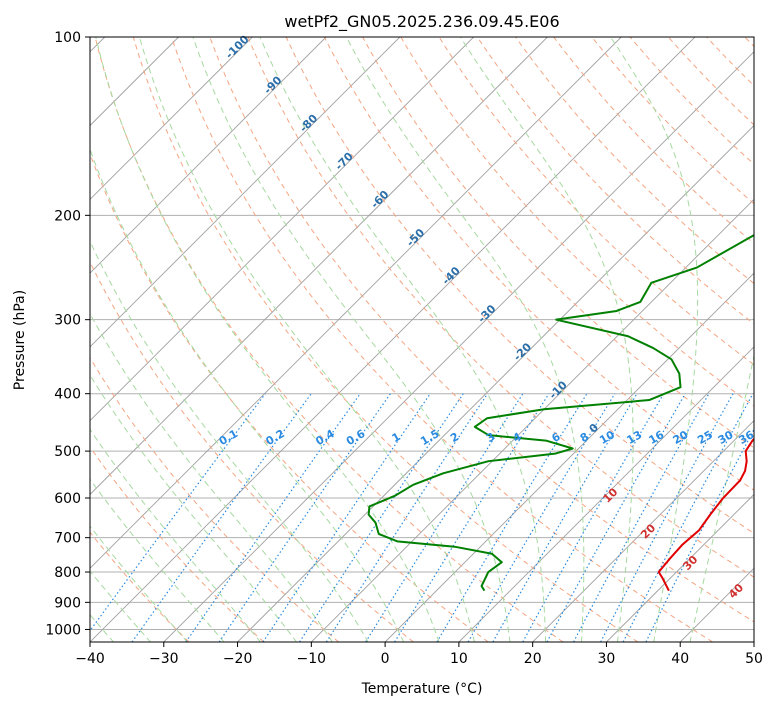 The height and width of the screenshot is (708, 775). Describe the element at coordinates (90, 659) in the screenshot. I see `x-tick-label: −40` at that location.